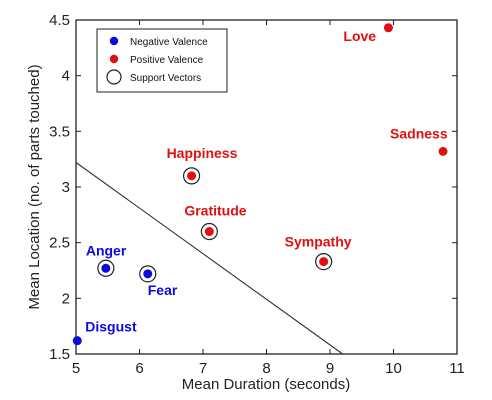 The width and height of the screenshot is (492, 400). What do you see at coordinates (202, 153) in the screenshot?
I see `point-label-happiness: Happiness` at bounding box center [202, 153].